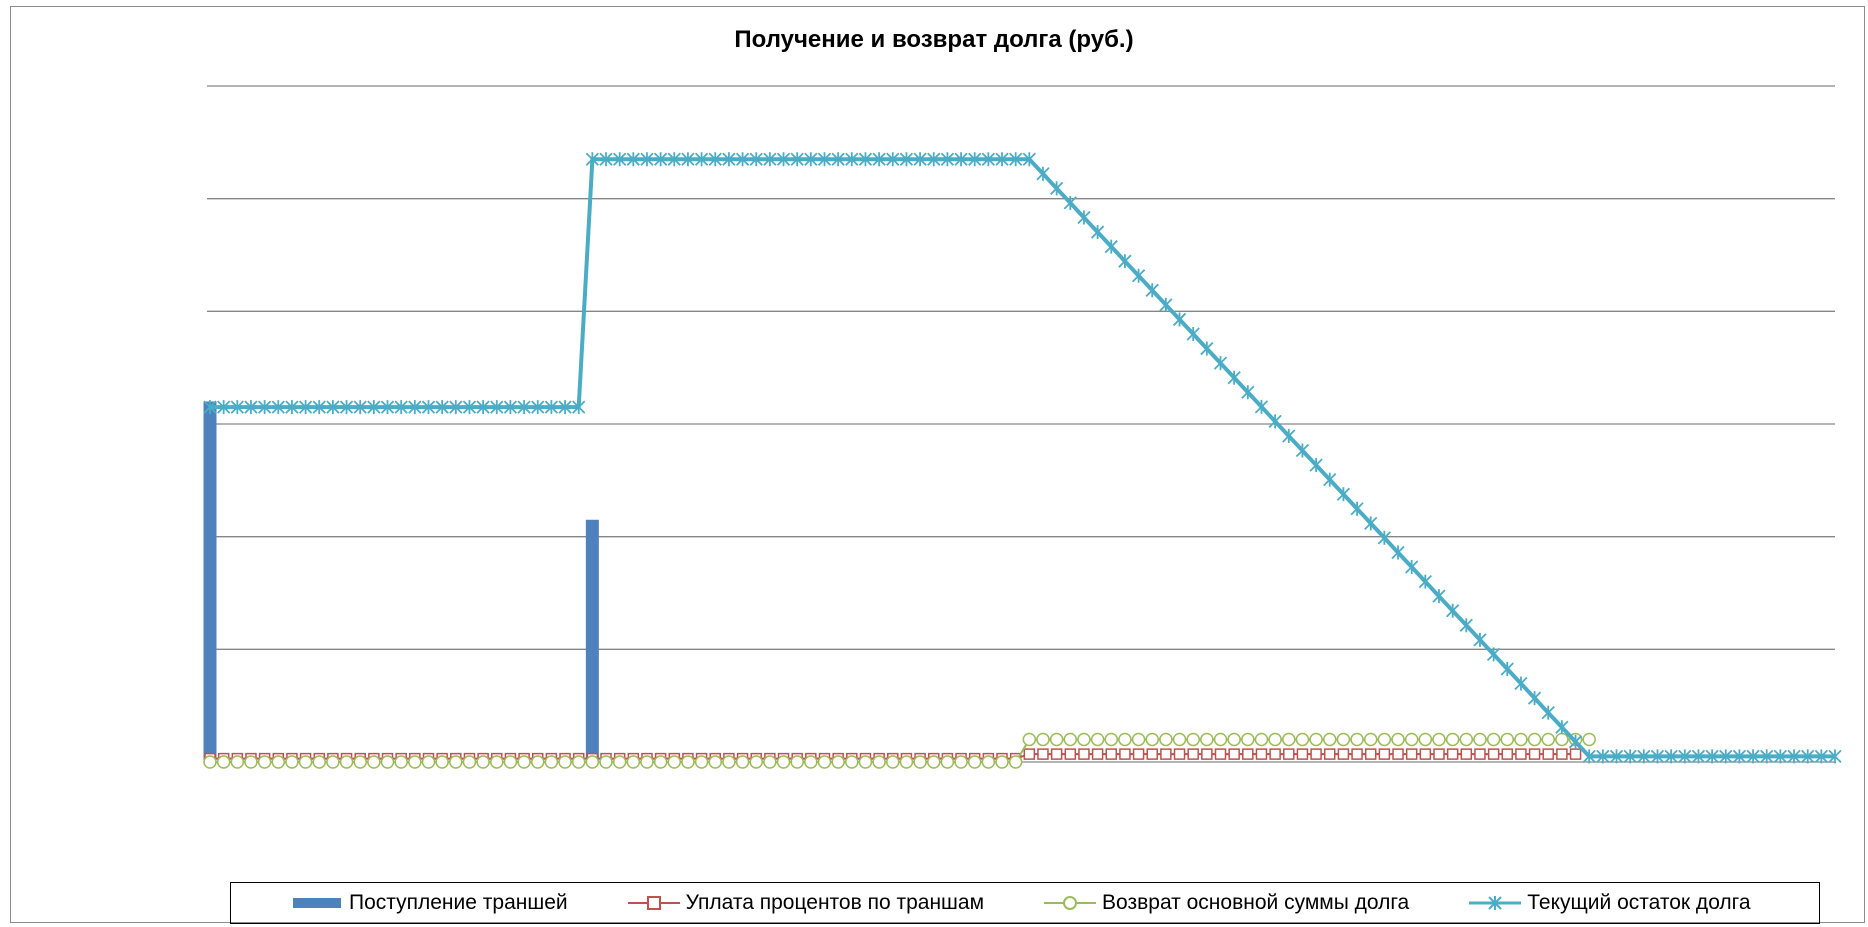 The image size is (1868, 927). I want to click on legend-item-principal: Возврат основной суммы долга, so click(1226, 903).